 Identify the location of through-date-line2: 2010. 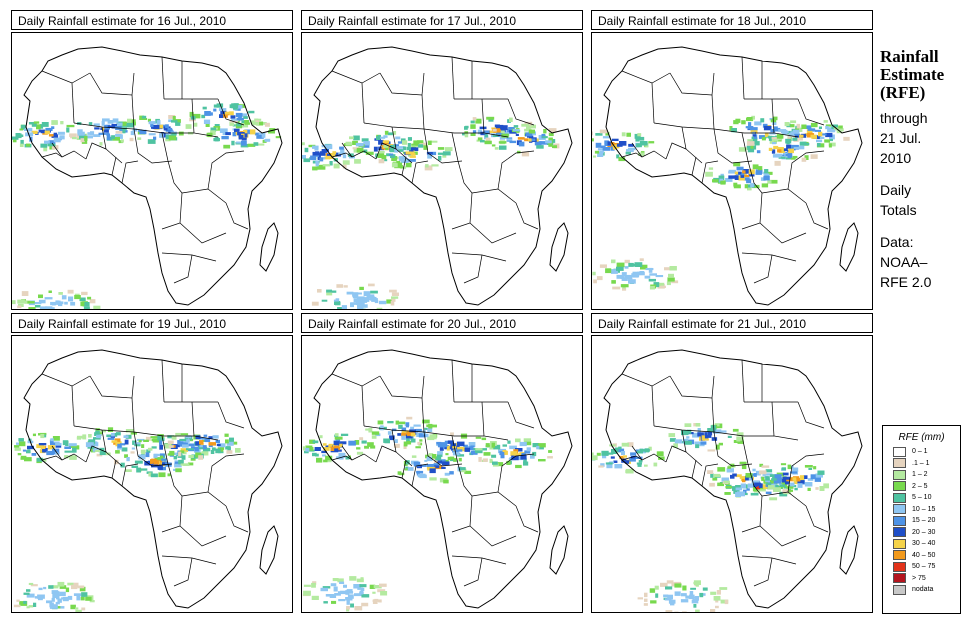
(896, 158).